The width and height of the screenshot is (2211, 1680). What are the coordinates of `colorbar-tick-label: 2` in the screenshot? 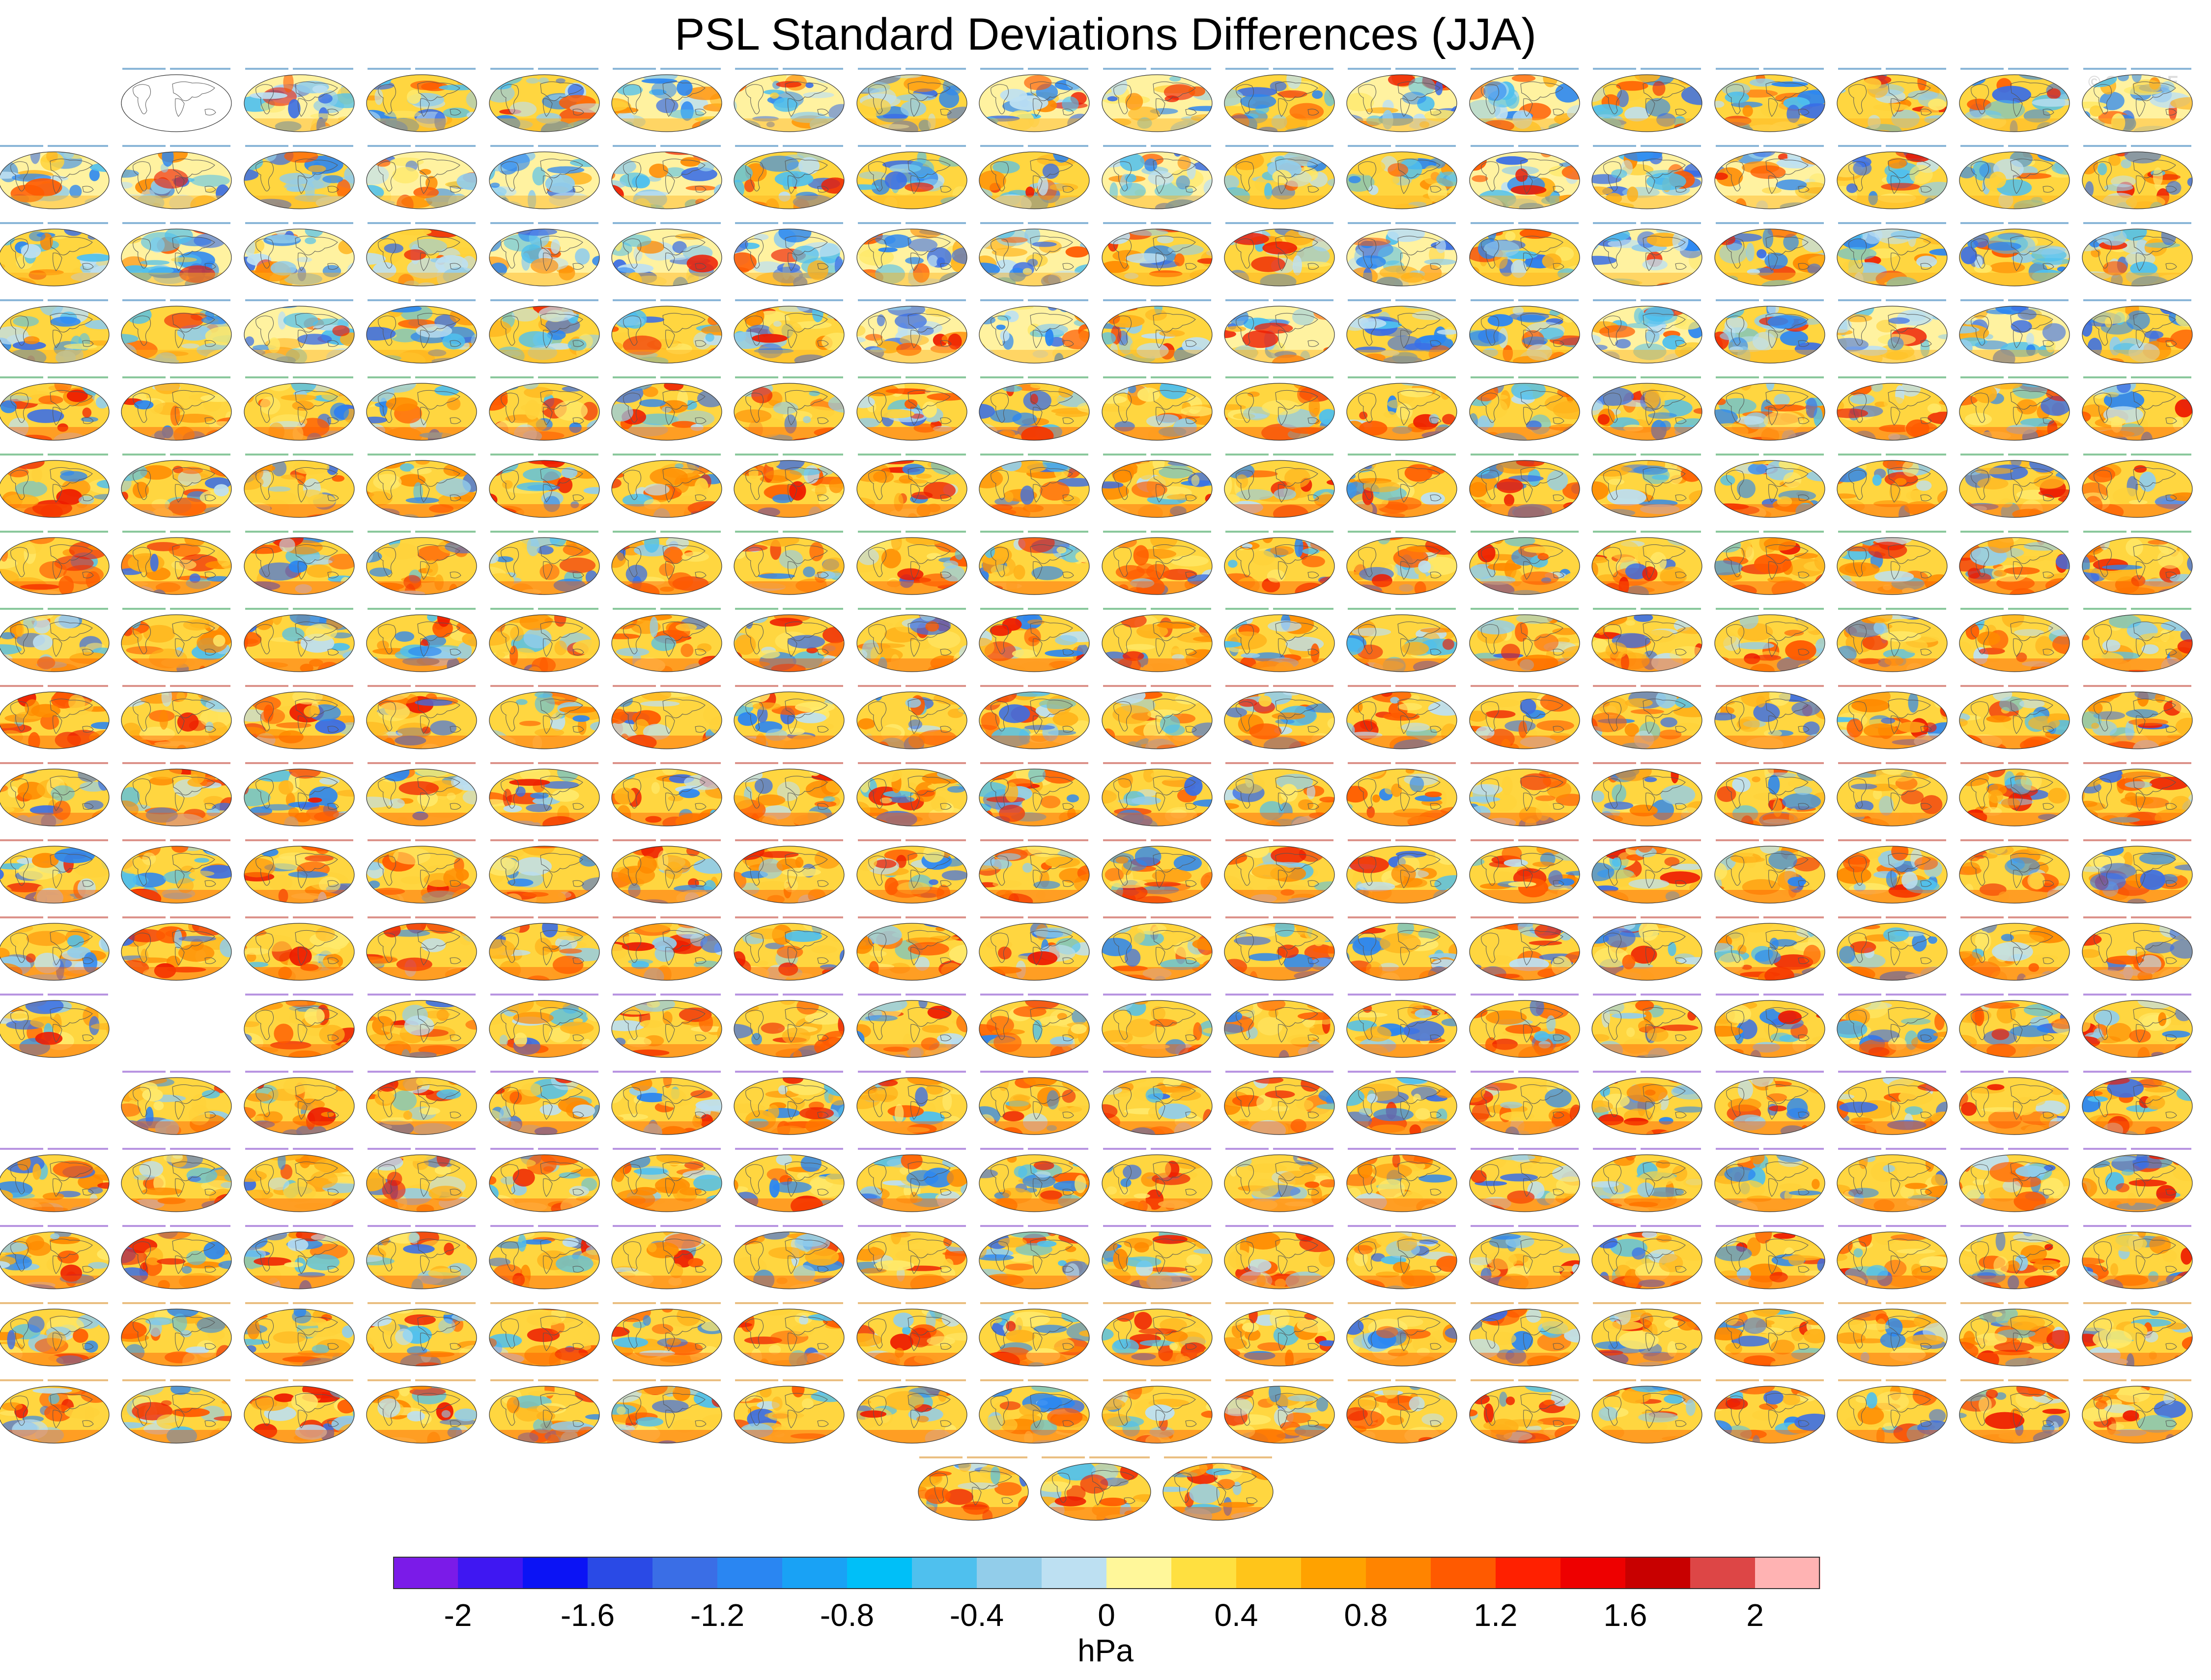 It's located at (1755, 1615).